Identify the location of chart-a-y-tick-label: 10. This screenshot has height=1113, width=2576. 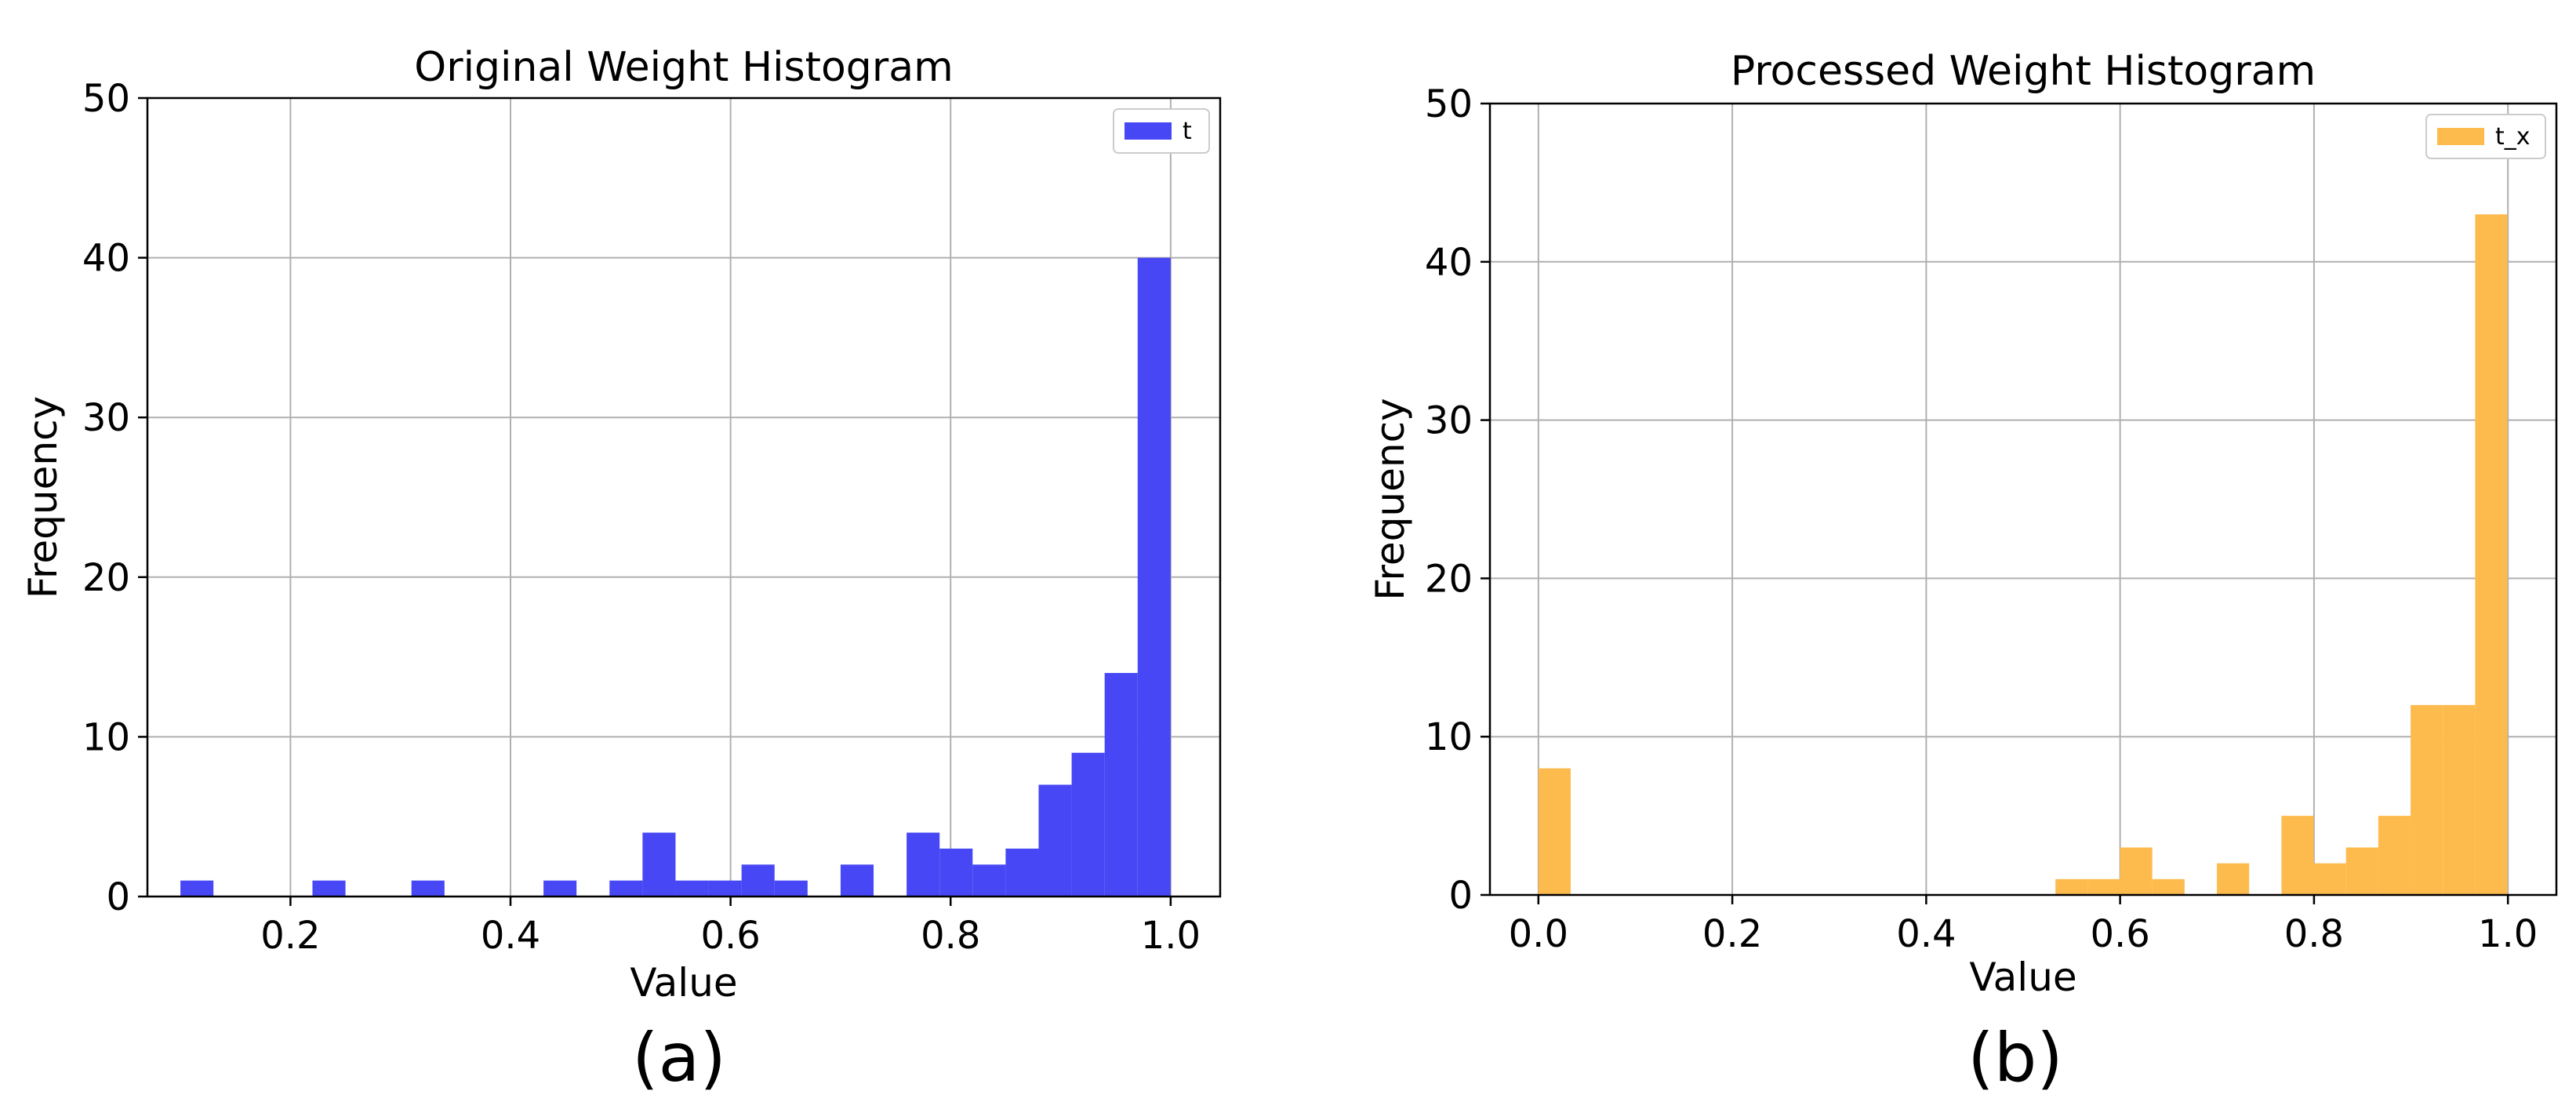
(106, 737).